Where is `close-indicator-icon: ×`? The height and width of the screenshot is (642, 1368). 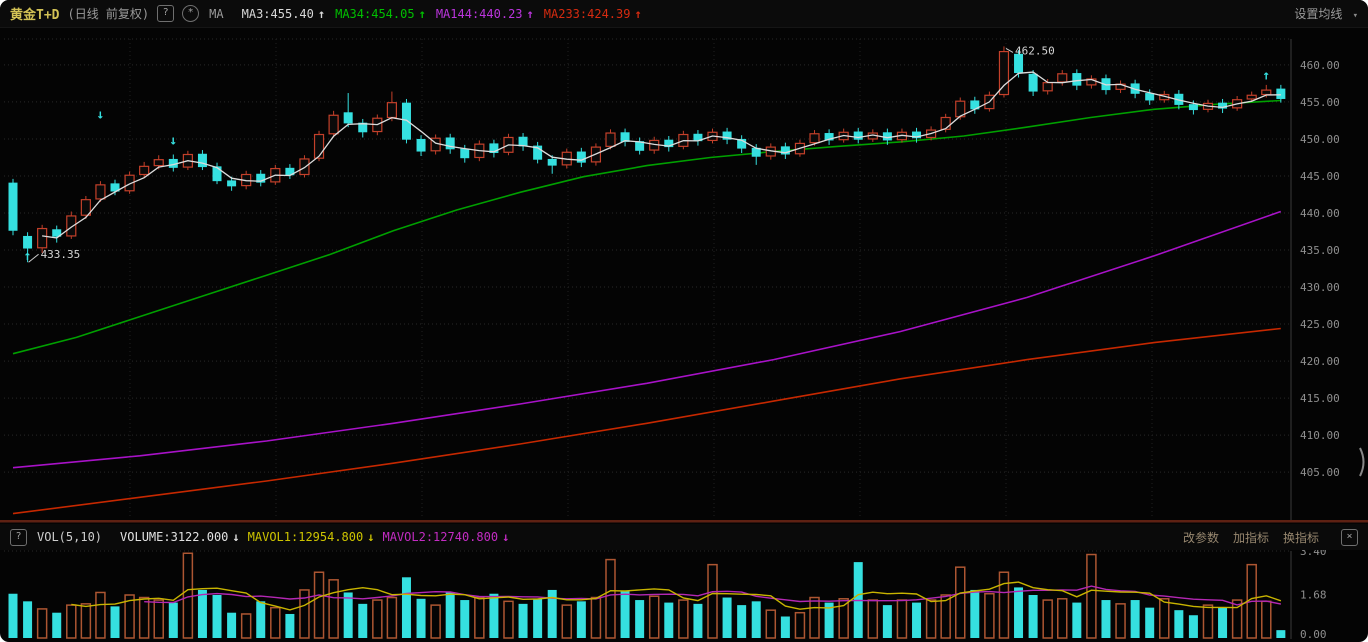
close-indicator-icon: × is located at coordinates (1349, 537).